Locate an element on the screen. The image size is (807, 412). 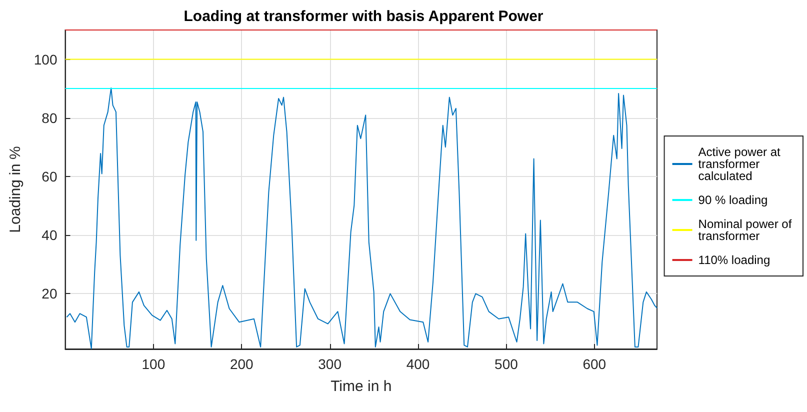
chart-title: Loading at transformer with basis Apparent Power is located at coordinates (364, 16).